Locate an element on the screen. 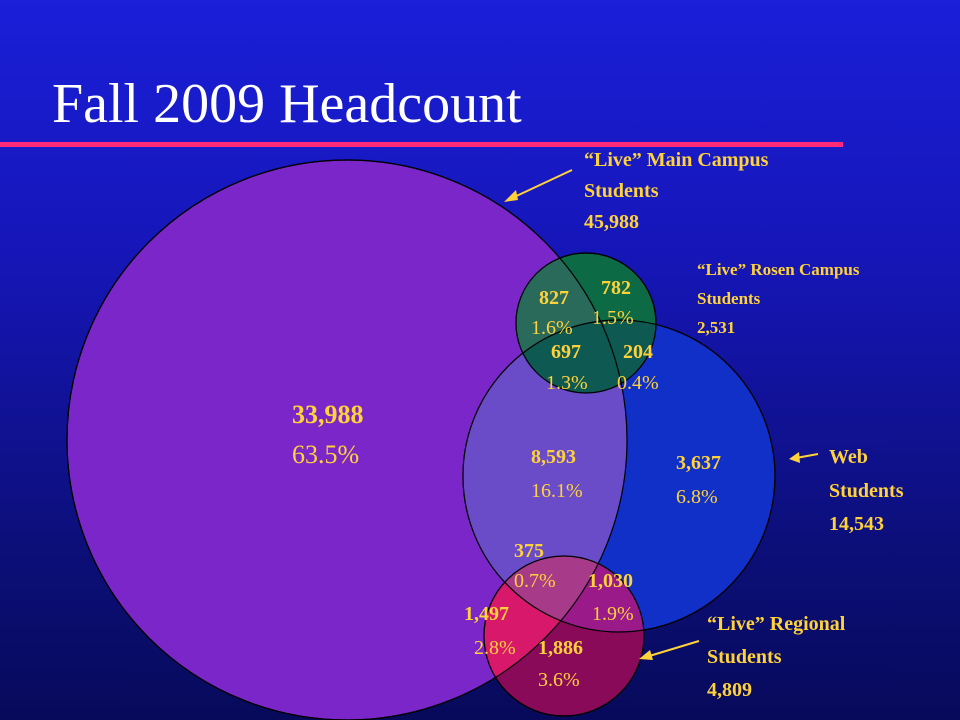 Image resolution: width=960 pixels, height=720 pixels. main-only-pct: 63.5% is located at coordinates (325, 454).